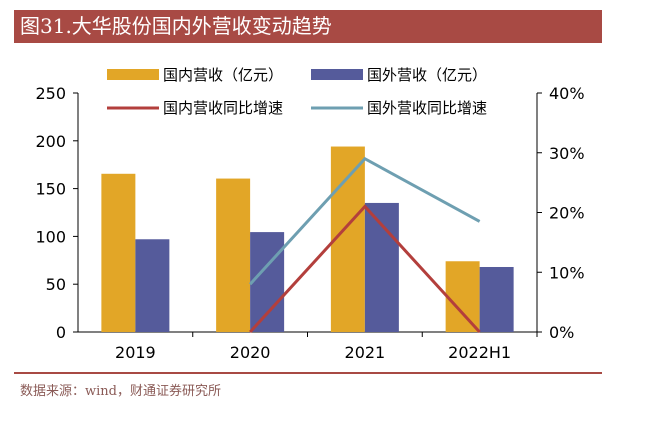  Describe the element at coordinates (427, 75) in the screenshot. I see `legend-label-overseas-revenue: 国外营收（亿元）` at that location.